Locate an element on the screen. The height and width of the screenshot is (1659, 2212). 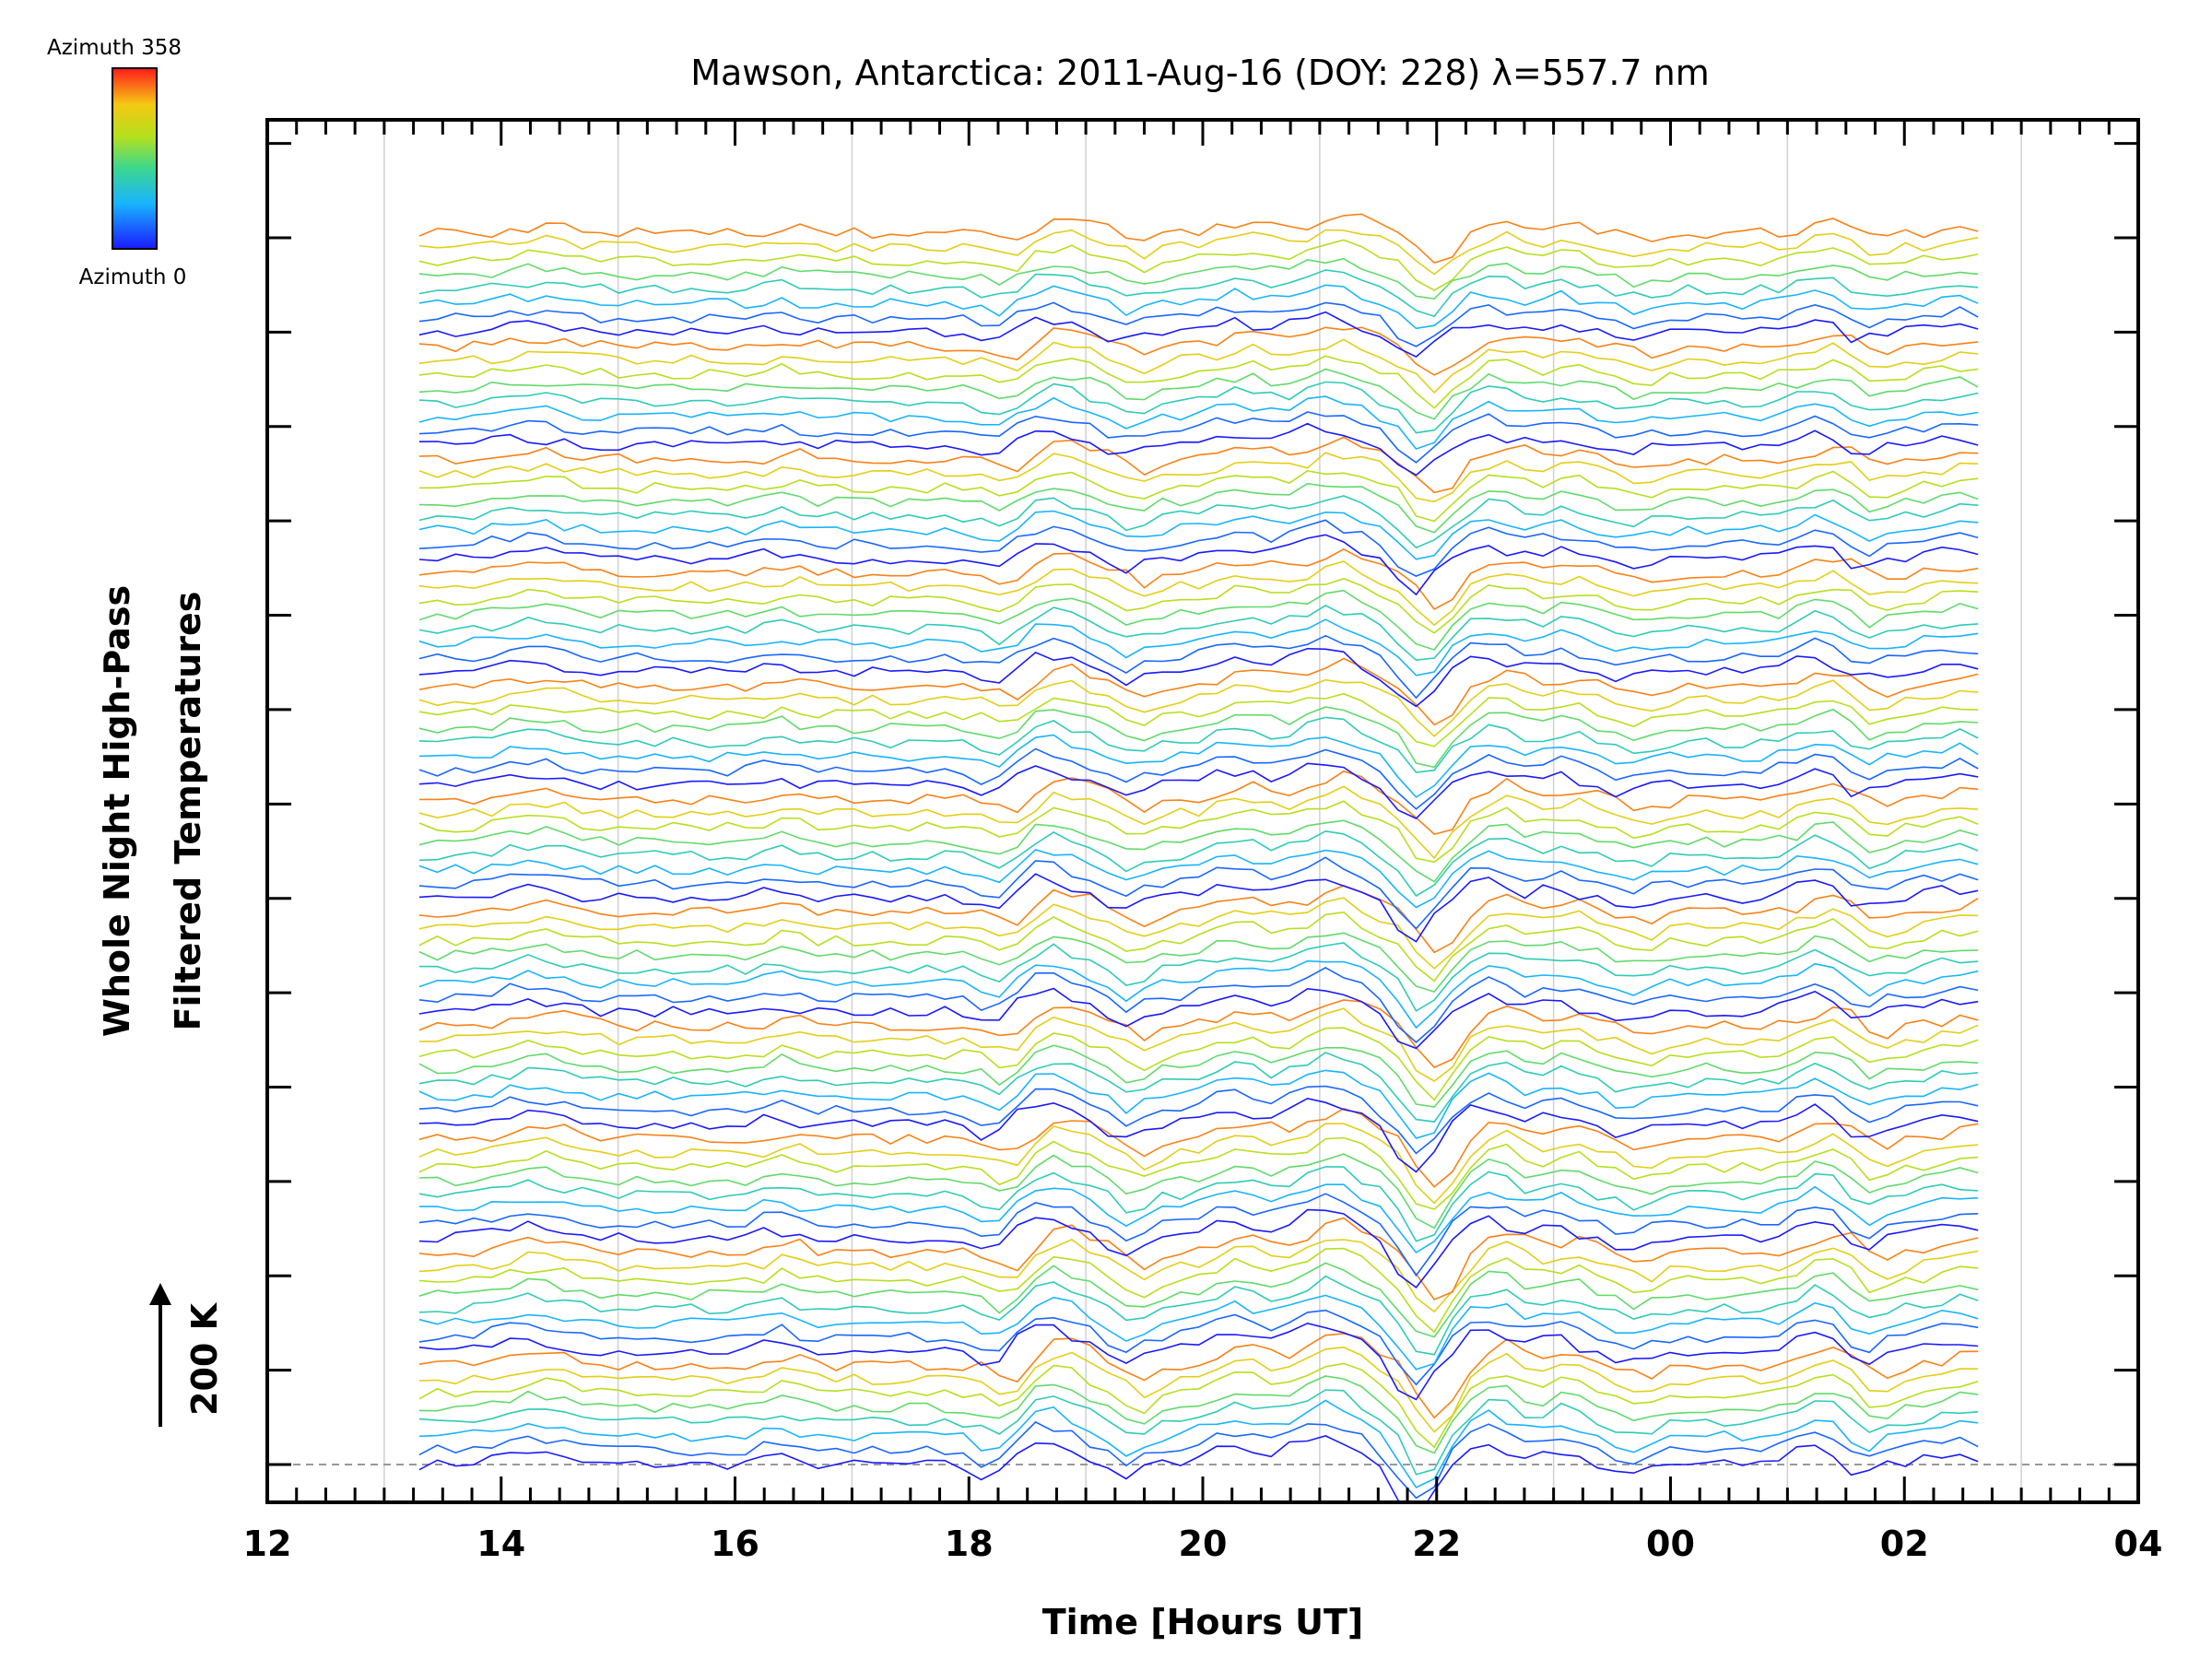
y-axis-label-line2: Filtered Temperatures is located at coordinates (188, 811).